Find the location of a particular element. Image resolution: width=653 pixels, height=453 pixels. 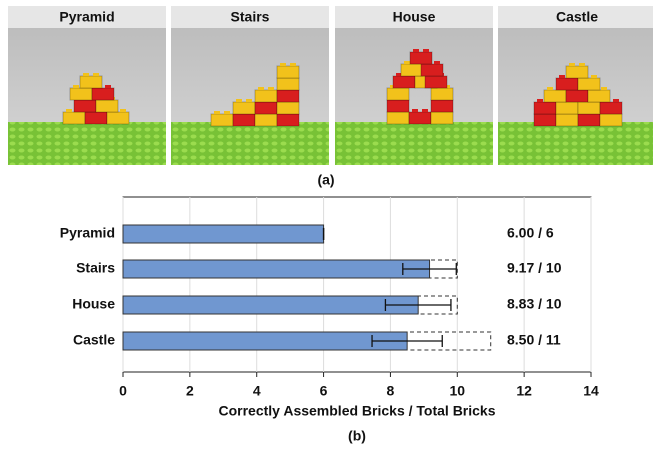

x-tick-label: 8 is located at coordinates (391, 391).